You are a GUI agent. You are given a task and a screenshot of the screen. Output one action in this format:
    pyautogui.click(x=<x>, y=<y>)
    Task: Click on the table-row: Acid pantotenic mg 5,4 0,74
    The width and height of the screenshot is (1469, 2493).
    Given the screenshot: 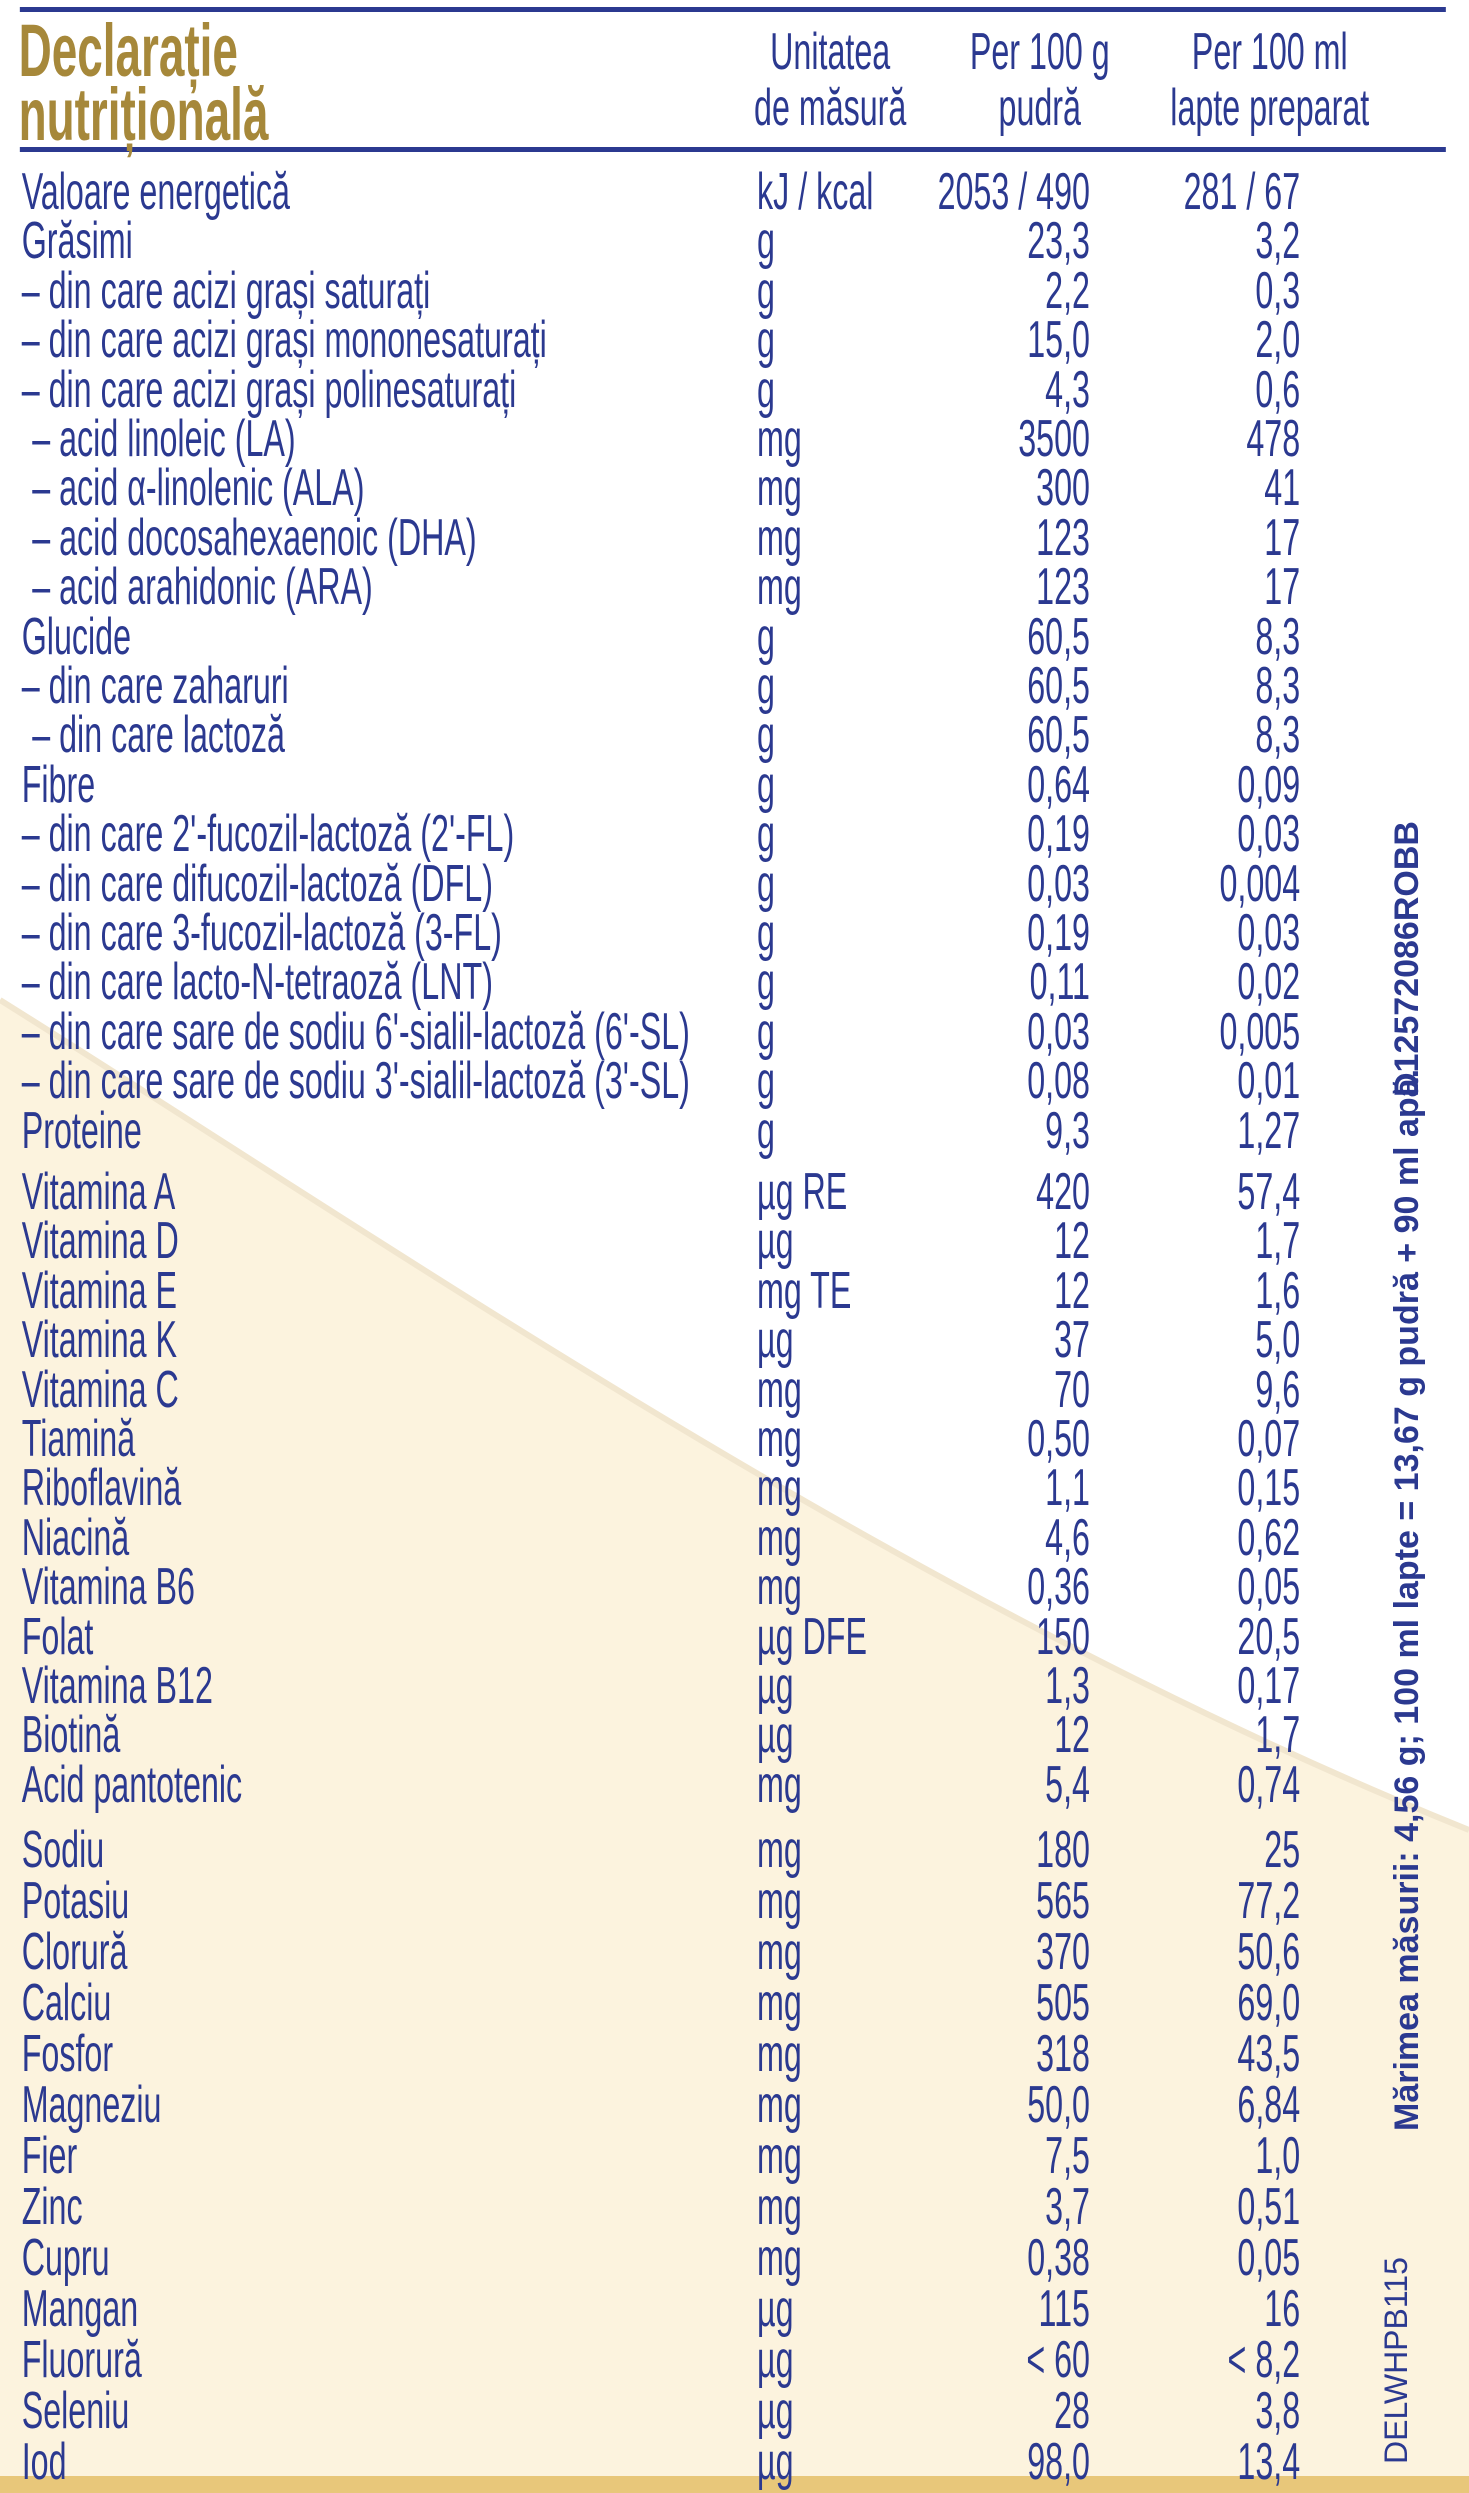 What is the action you would take?
    pyautogui.click(x=734, y=1784)
    